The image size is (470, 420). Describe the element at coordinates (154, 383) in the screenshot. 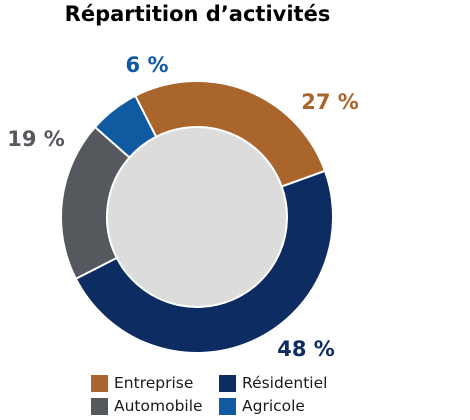

I see `legend-label-entreprise: Entreprise` at that location.